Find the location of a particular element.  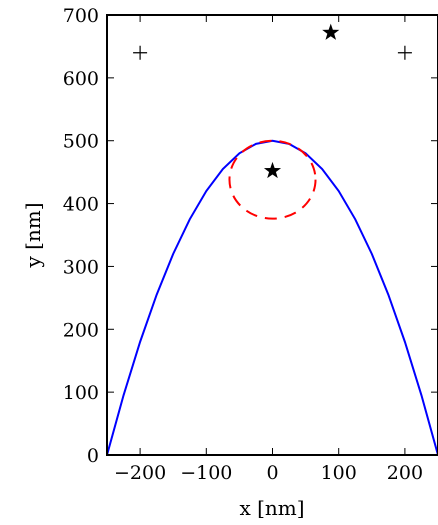

y-tick-label: 500 is located at coordinates (81, 142).